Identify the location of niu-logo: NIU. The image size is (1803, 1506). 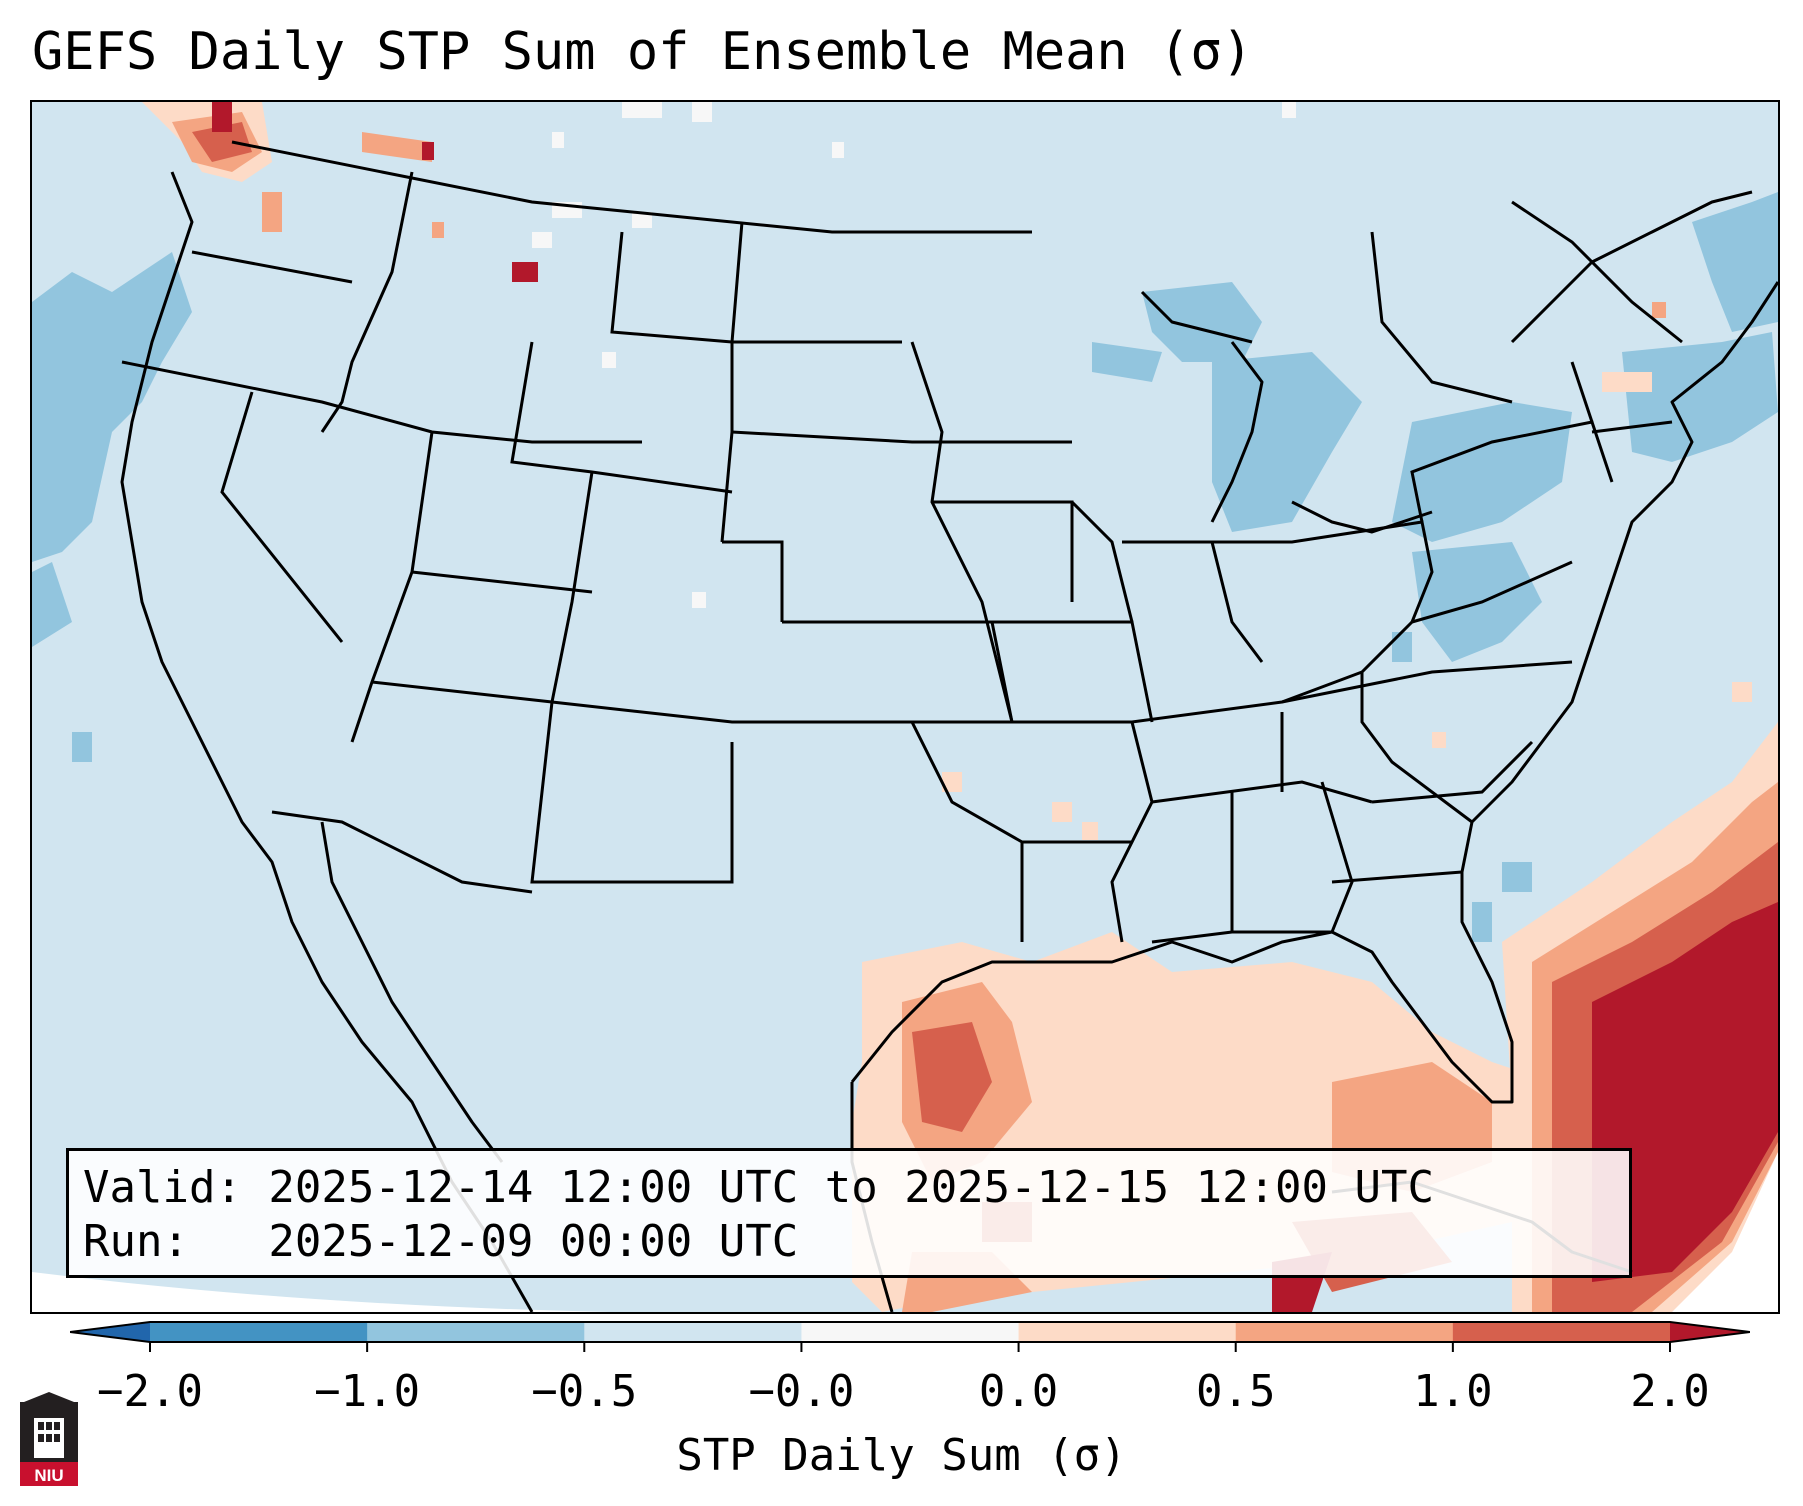
(49, 1439).